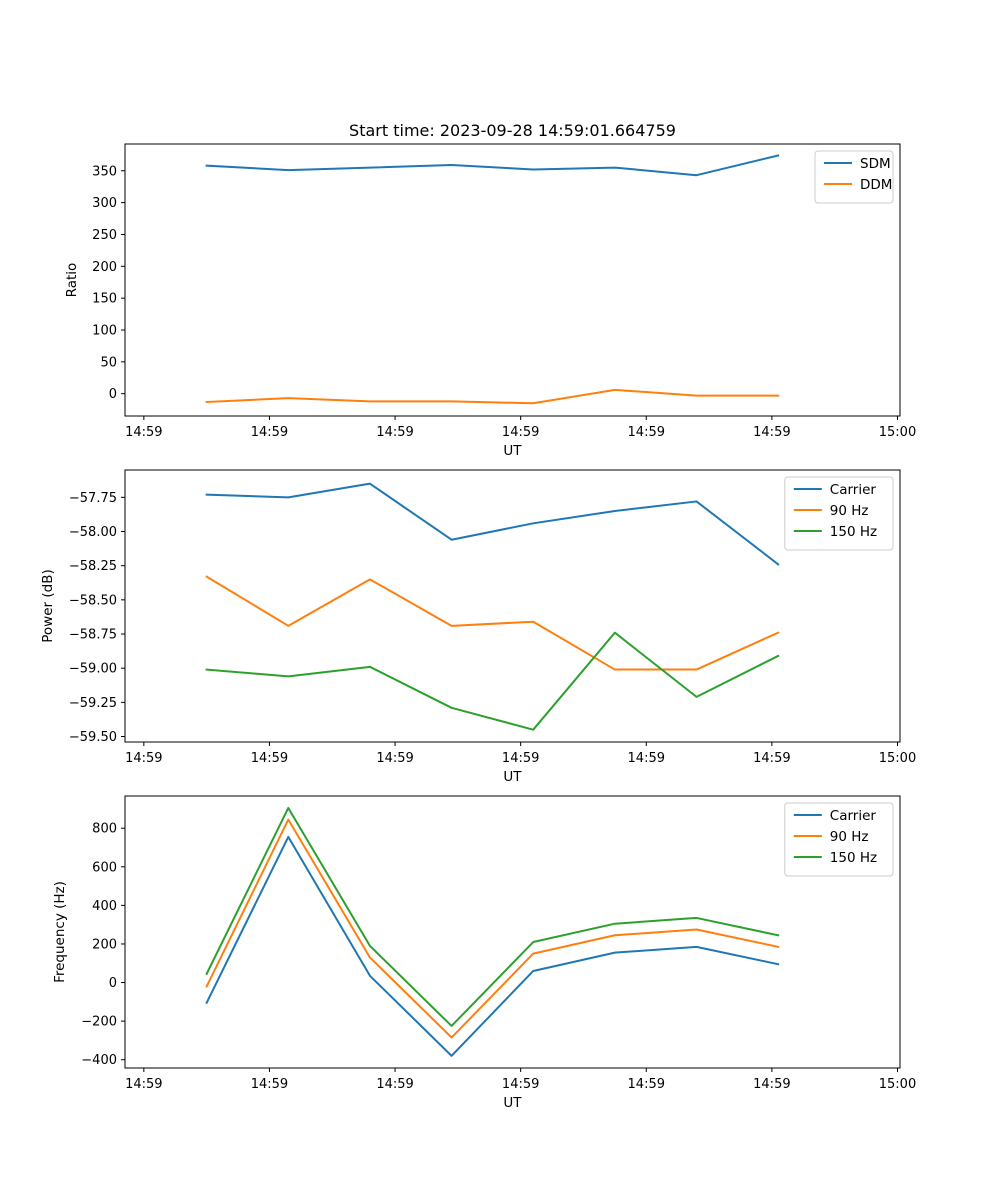 Image resolution: width=1000 pixels, height=1200 pixels. What do you see at coordinates (72, 280) in the screenshot?
I see `y-axis-label: Ratio` at bounding box center [72, 280].